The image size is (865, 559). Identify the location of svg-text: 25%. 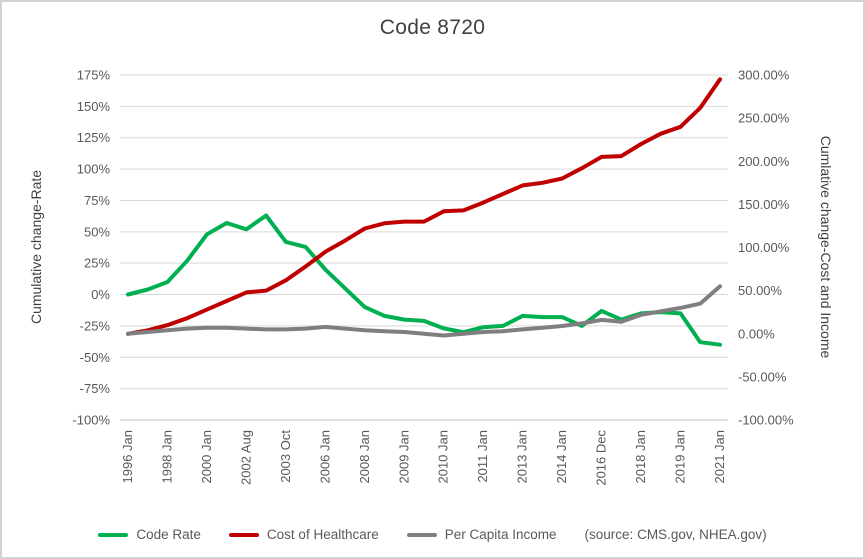
(97, 263).